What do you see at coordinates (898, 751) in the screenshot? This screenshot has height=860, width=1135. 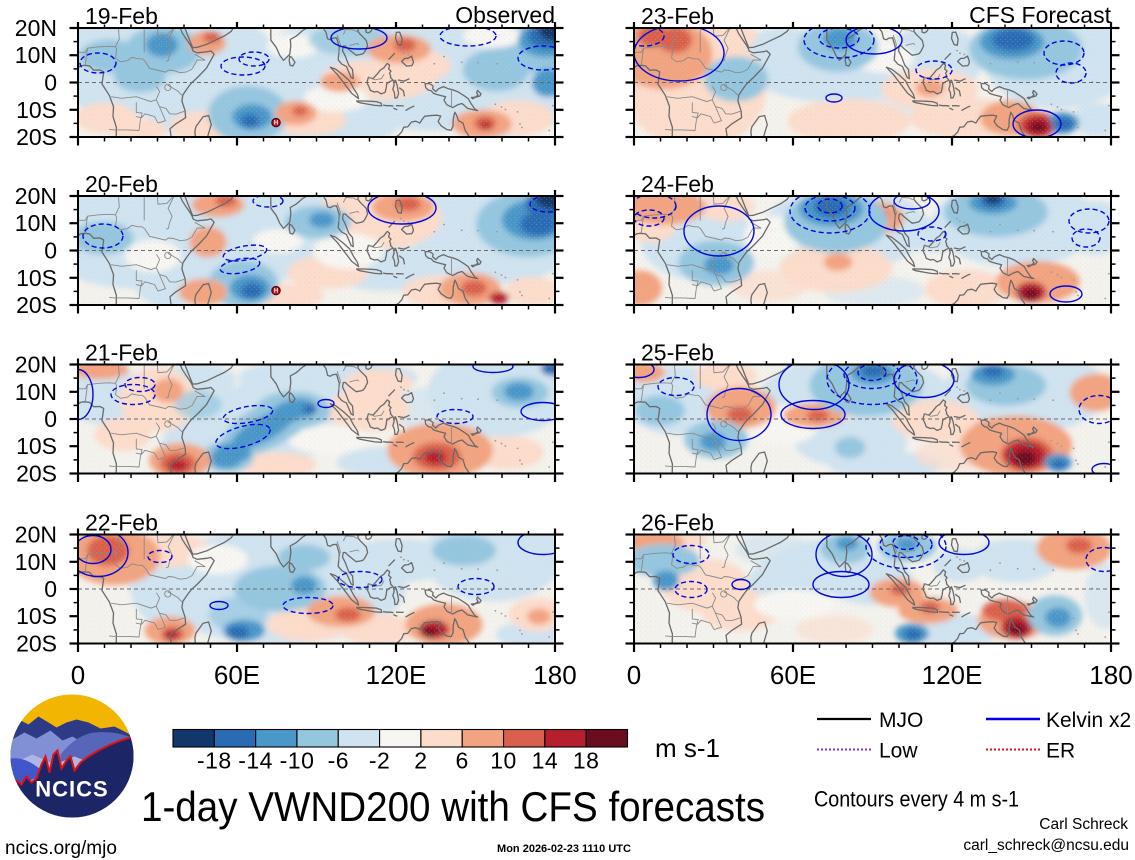 I see `svg-text: Low` at bounding box center [898, 751].